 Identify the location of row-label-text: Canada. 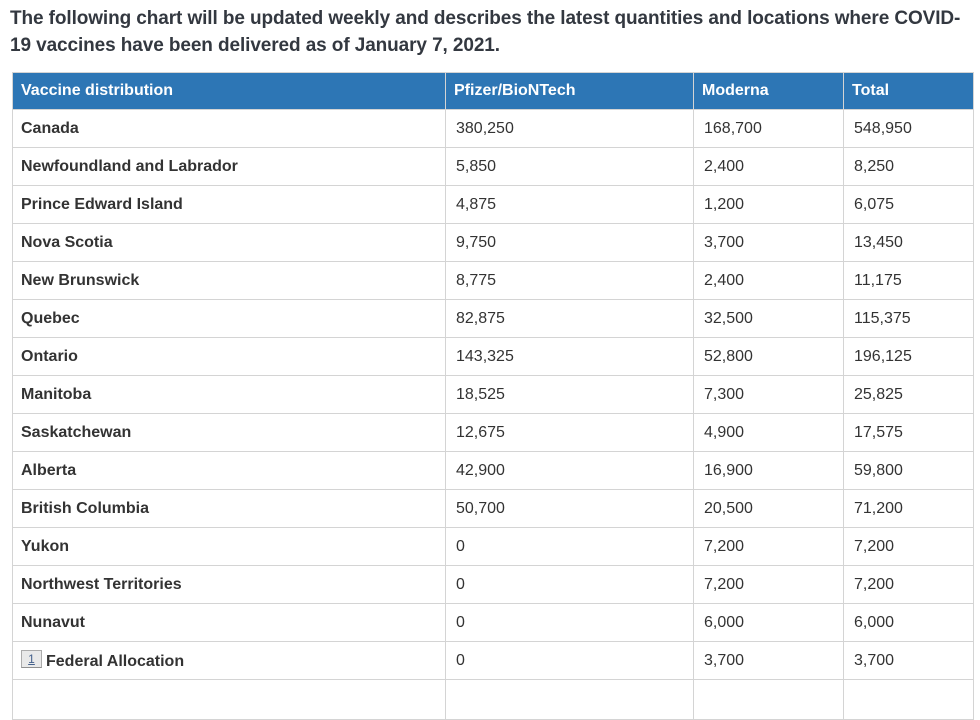
(50, 128).